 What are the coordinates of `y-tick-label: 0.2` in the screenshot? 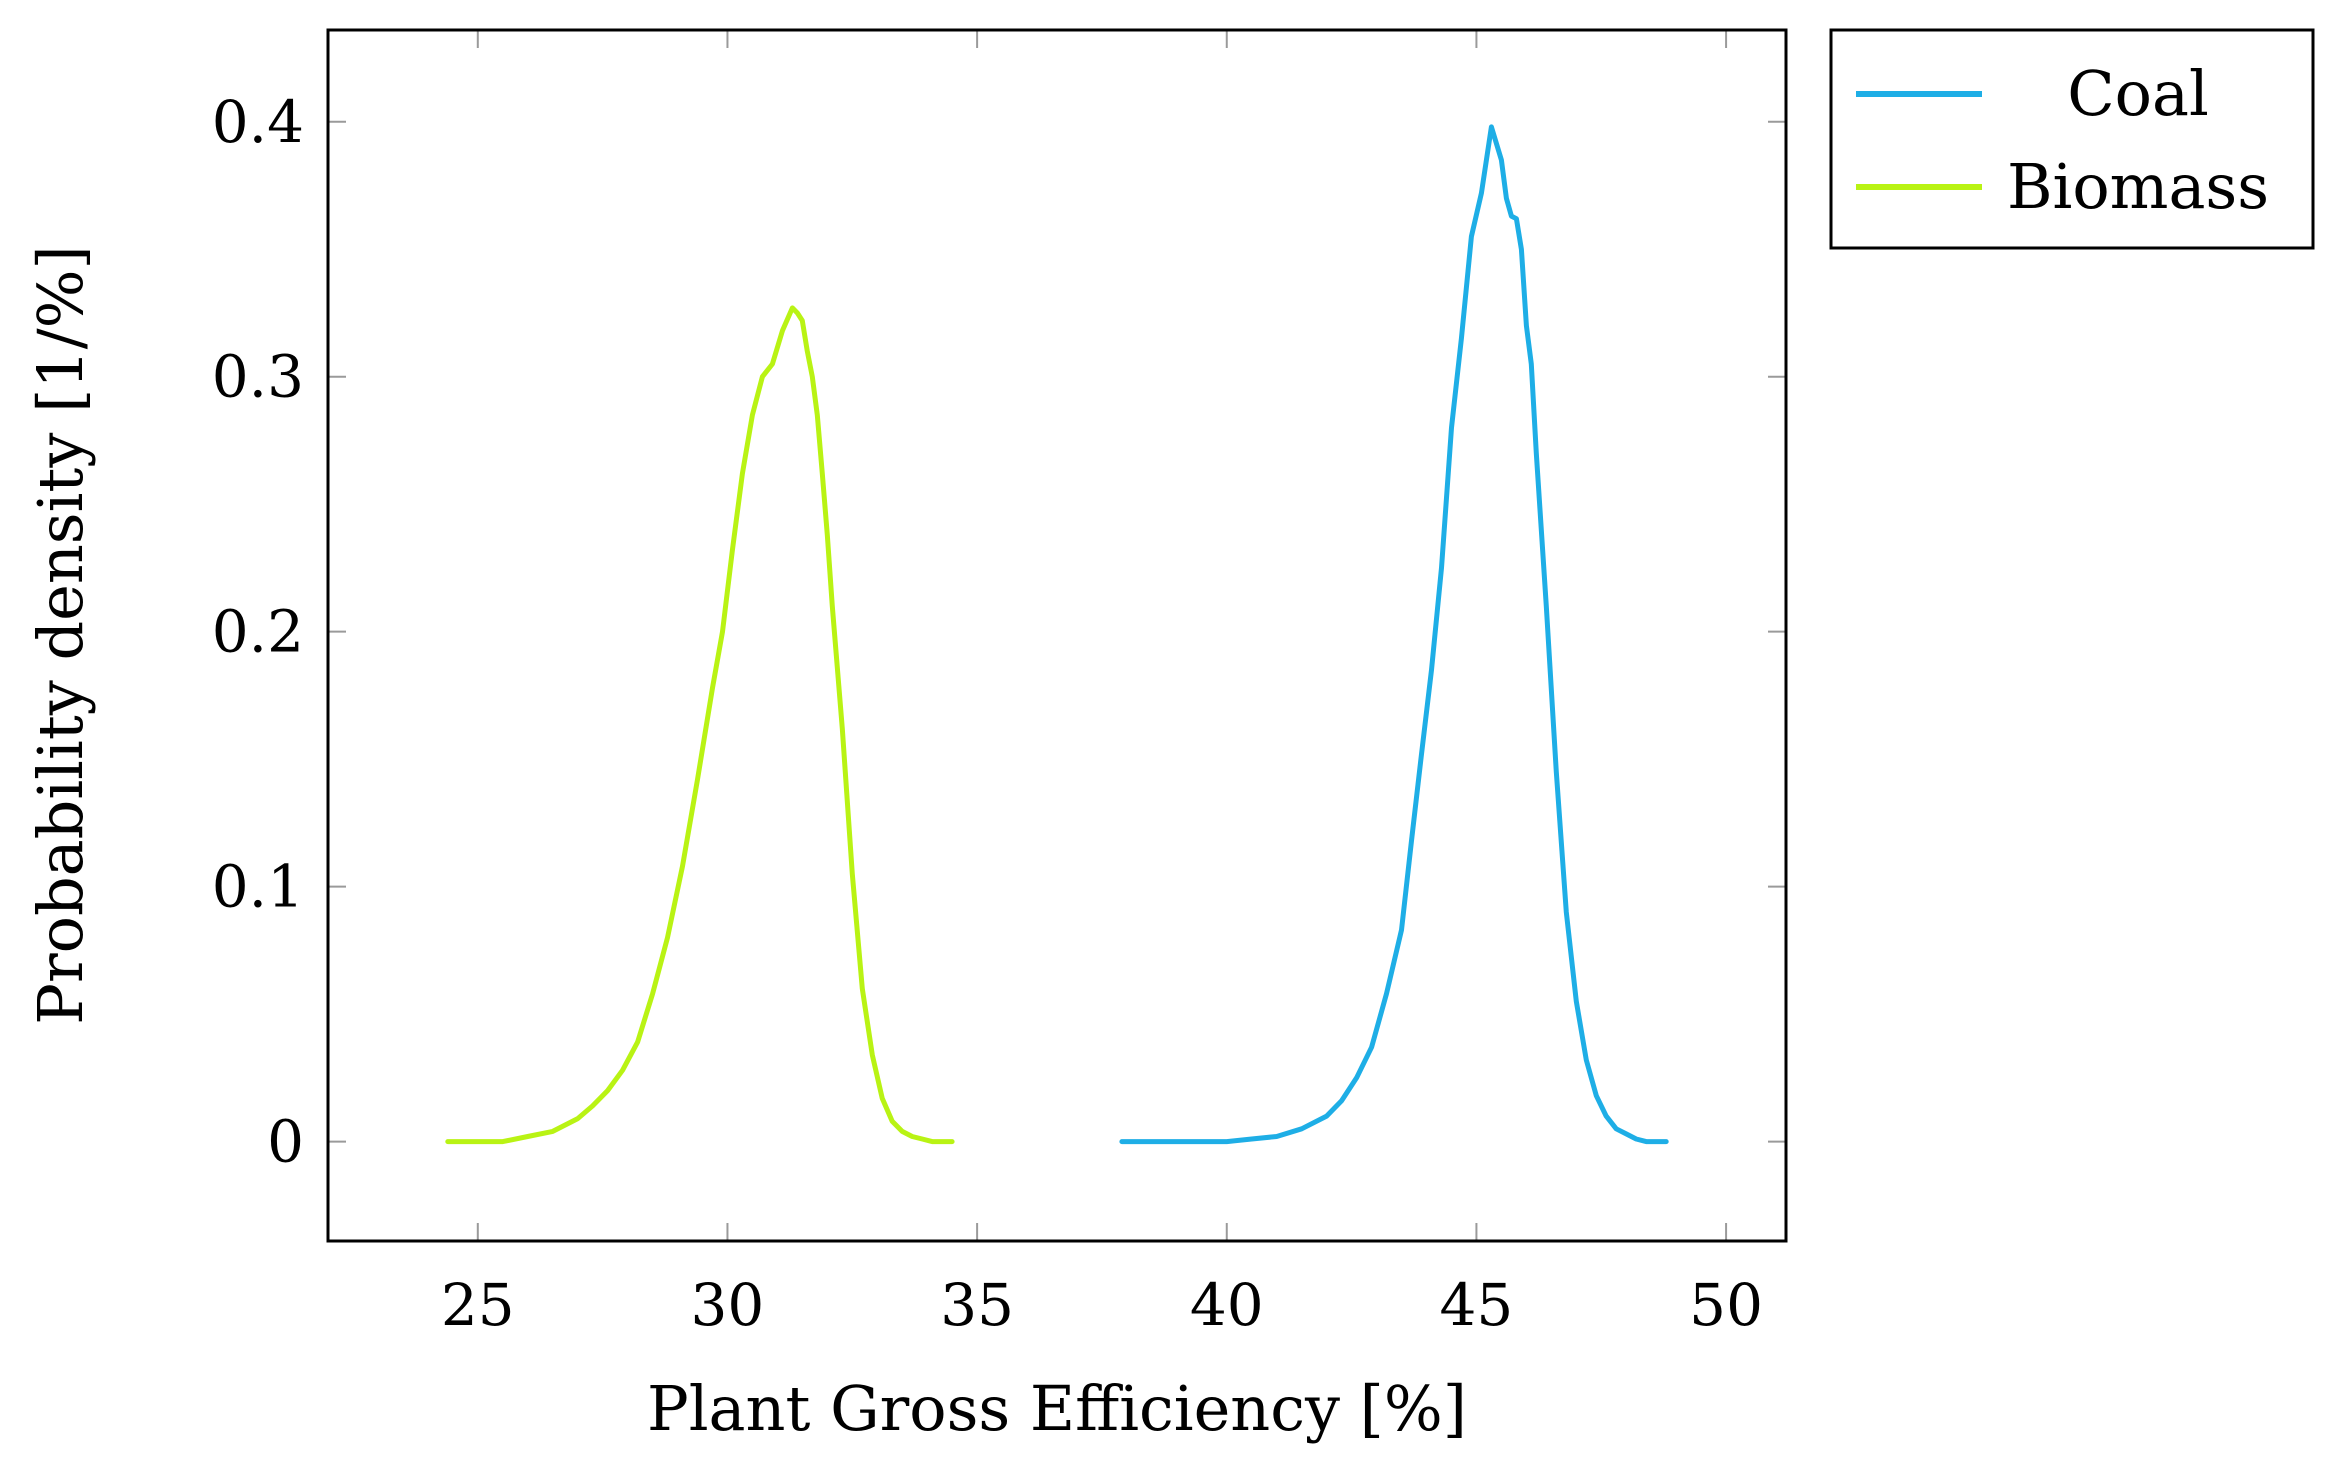 It's located at (258, 632).